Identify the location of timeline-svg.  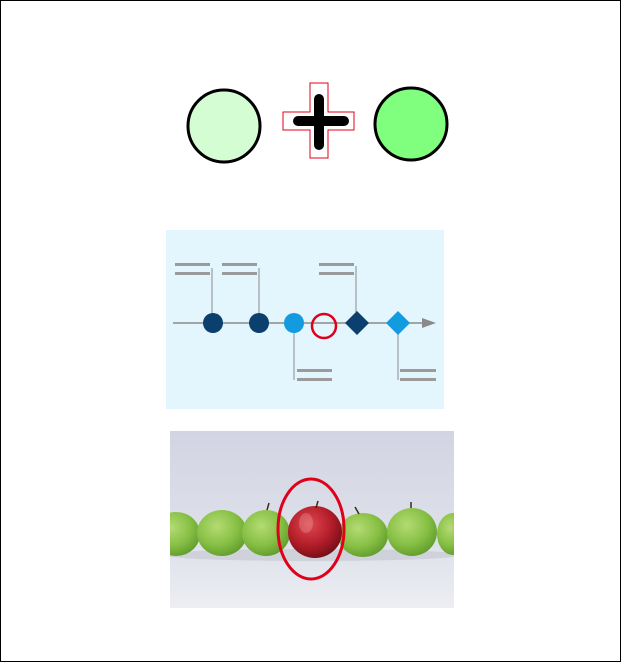
(305, 319).